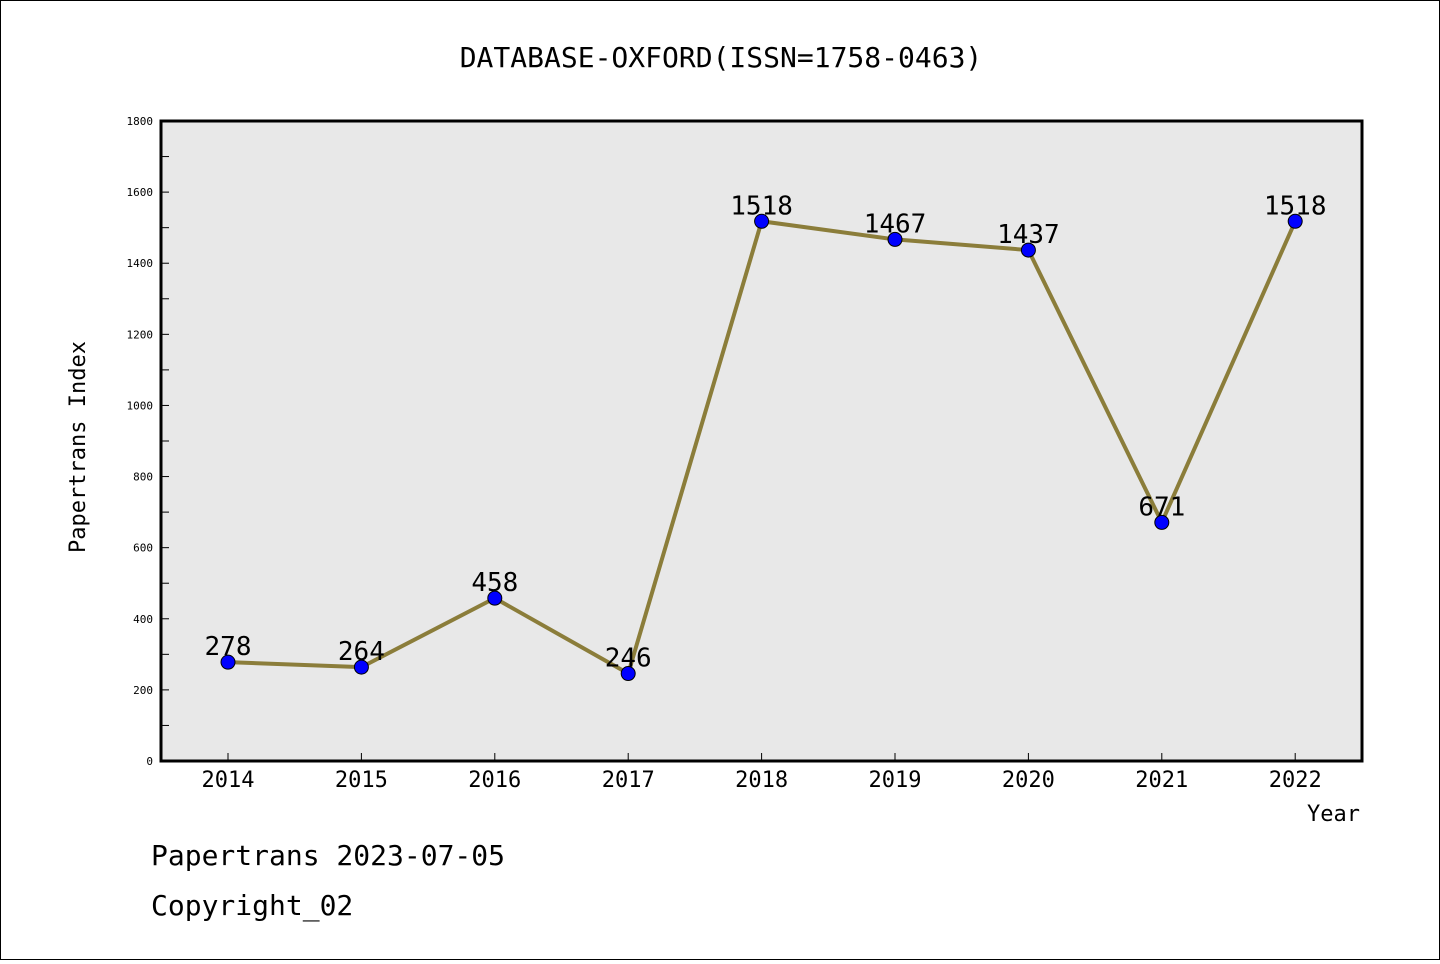  What do you see at coordinates (1028, 780) in the screenshot?
I see `x-tick-label: 2020` at bounding box center [1028, 780].